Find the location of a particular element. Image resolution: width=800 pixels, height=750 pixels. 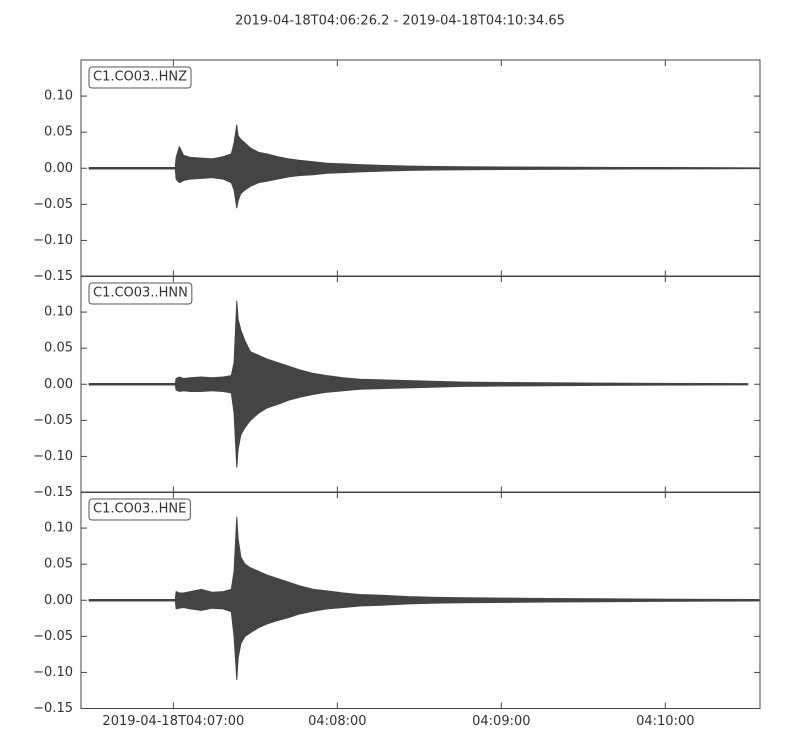

trace-label: C1.CO03..HNN is located at coordinates (140, 293).